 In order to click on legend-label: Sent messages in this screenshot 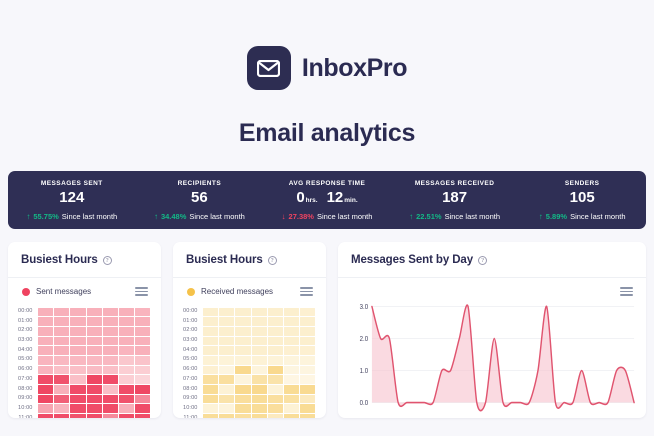, I will do `click(64, 291)`.